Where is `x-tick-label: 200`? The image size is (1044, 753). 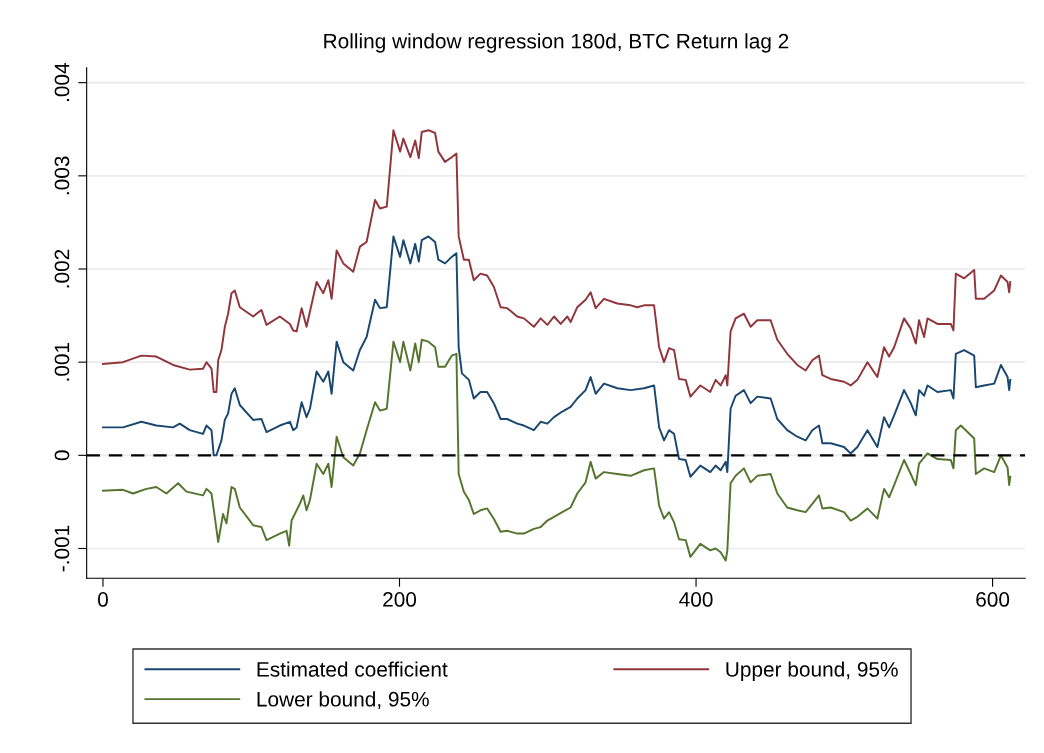 x-tick-label: 200 is located at coordinates (400, 599).